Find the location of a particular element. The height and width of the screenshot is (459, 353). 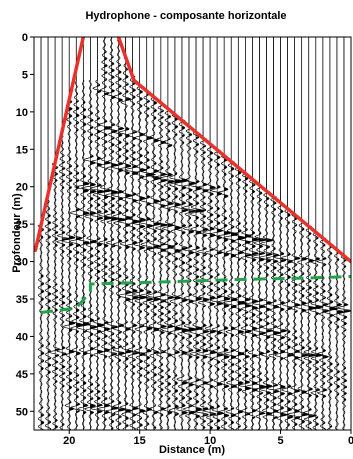

y-tick-label-1: 5 is located at coordinates (25, 75).